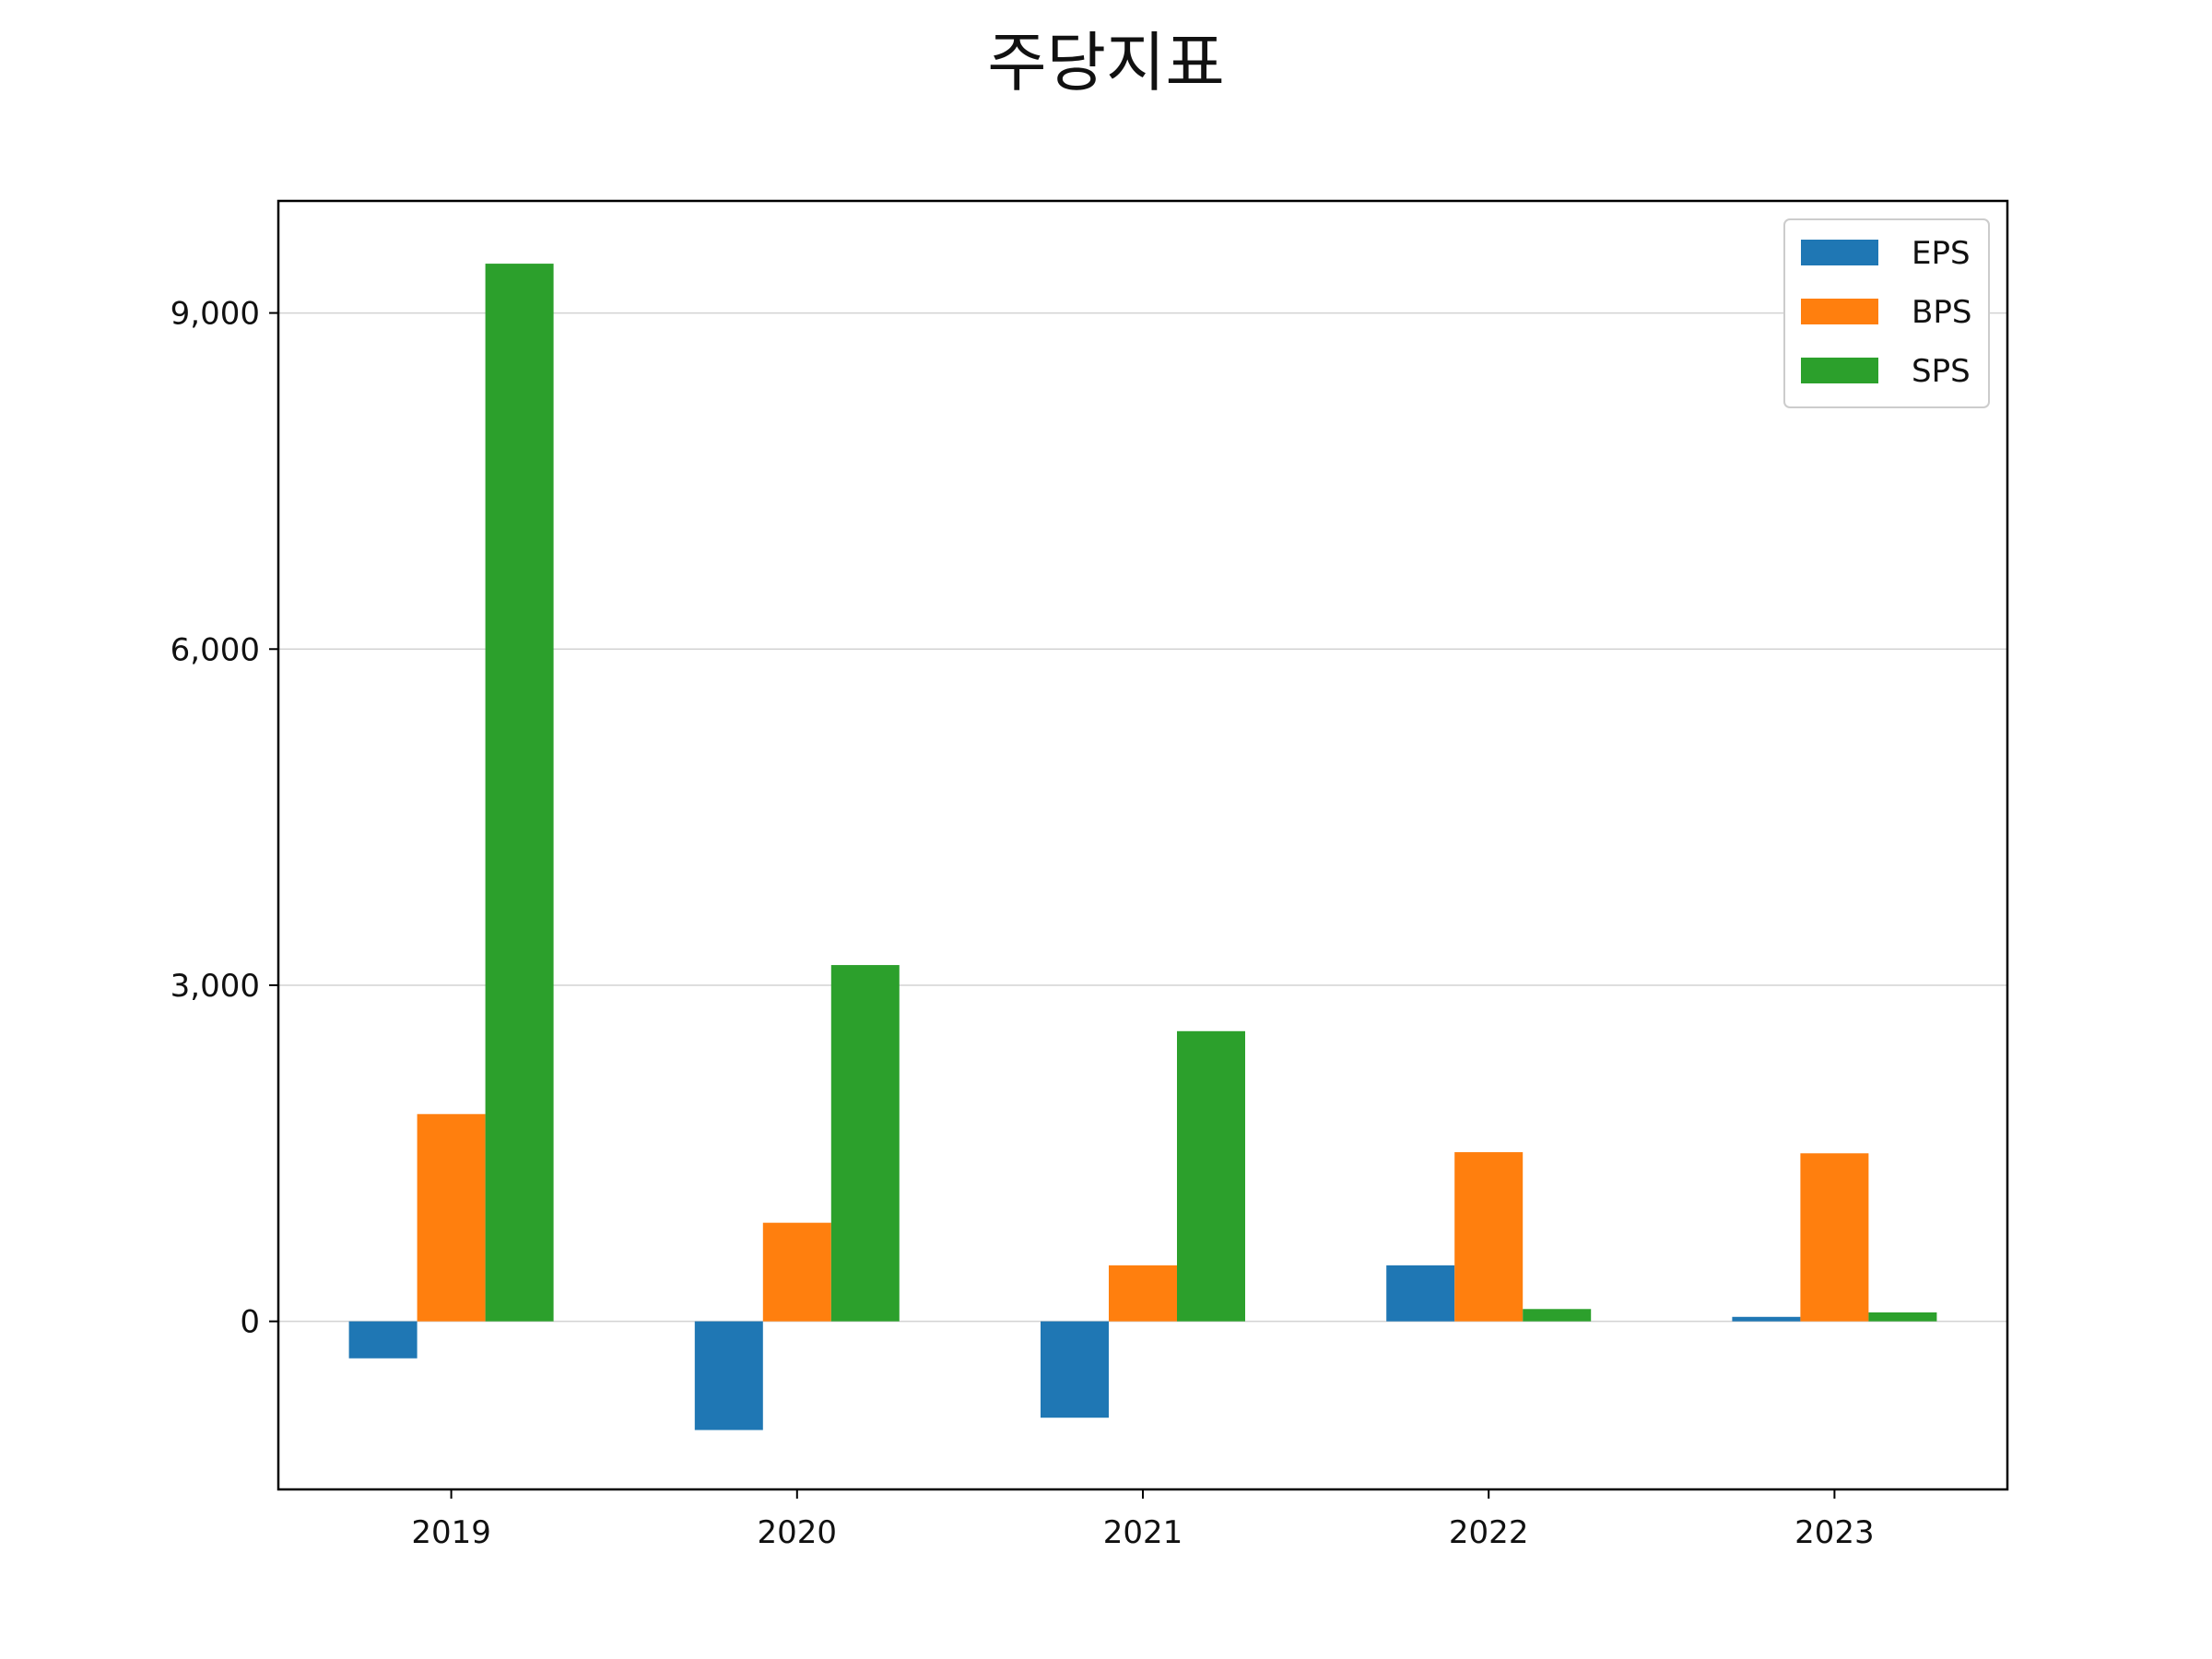 Image resolution: width=2212 pixels, height=1659 pixels. Describe the element at coordinates (1420, 1293) in the screenshot. I see `bar-eps-2022` at that location.